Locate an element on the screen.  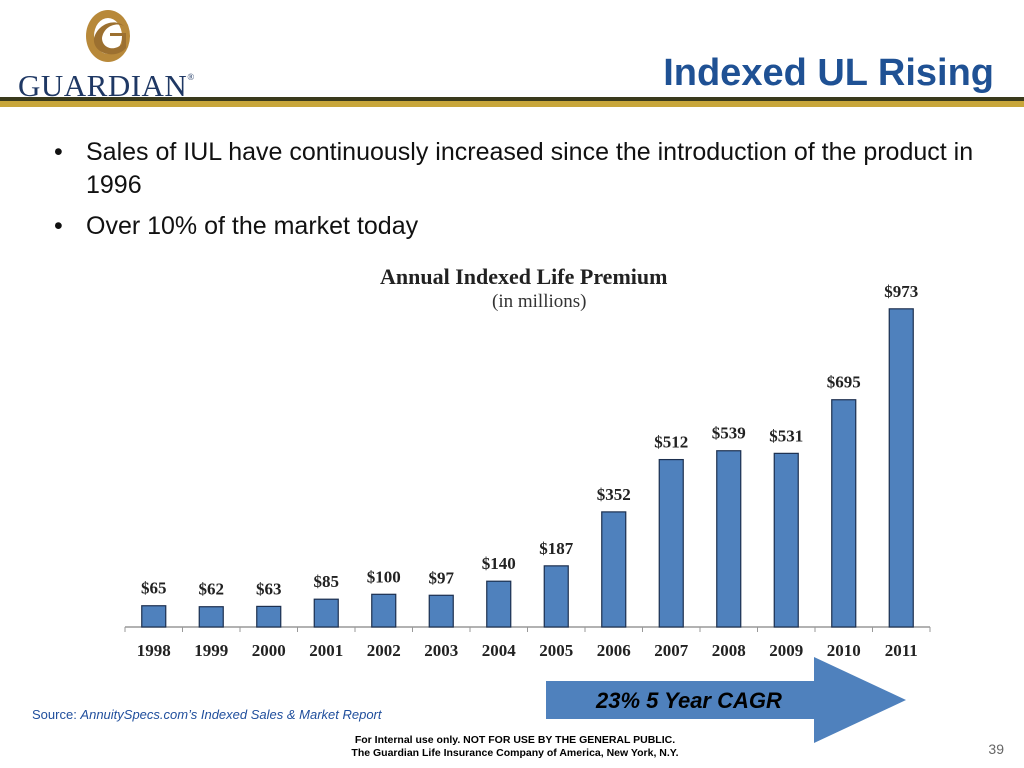
bar-1998 is located at coordinates (154, 616).